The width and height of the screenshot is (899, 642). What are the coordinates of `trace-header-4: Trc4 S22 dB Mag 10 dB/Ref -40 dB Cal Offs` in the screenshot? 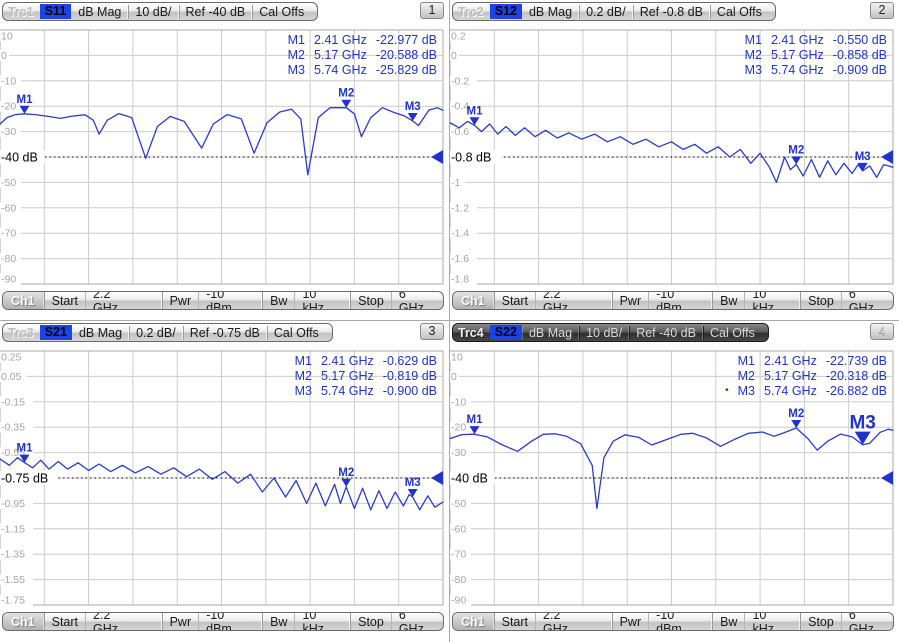 It's located at (610, 332).